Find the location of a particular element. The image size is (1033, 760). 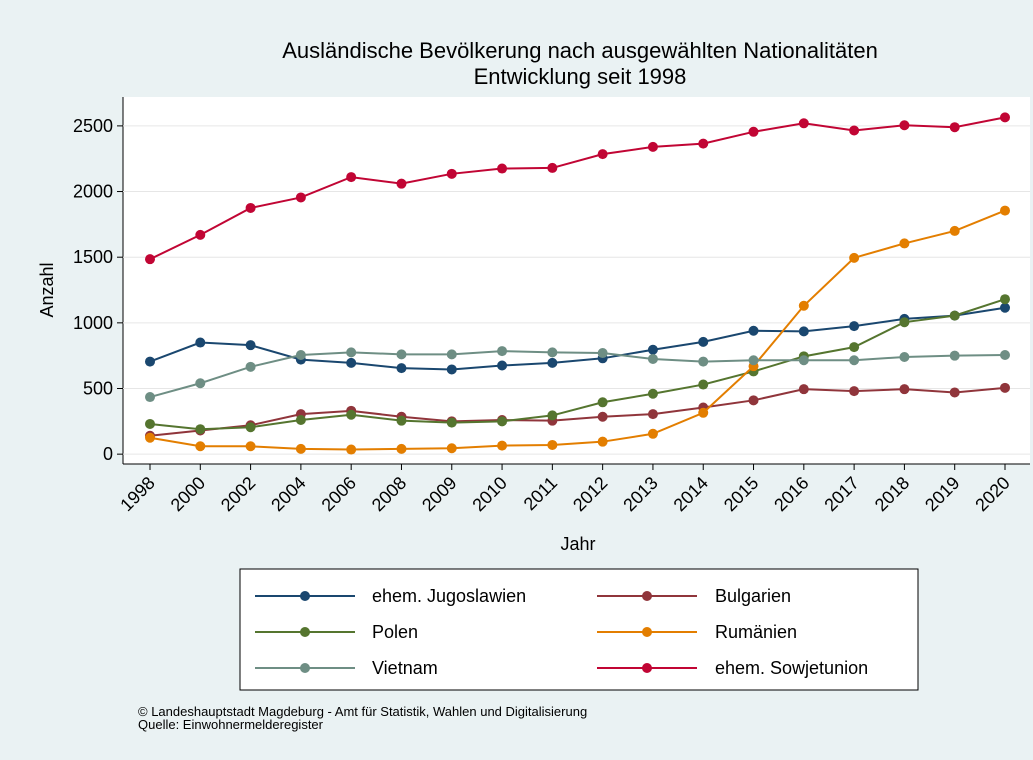

source-note: Quelle: Einwohnermelderegister is located at coordinates (231, 724).